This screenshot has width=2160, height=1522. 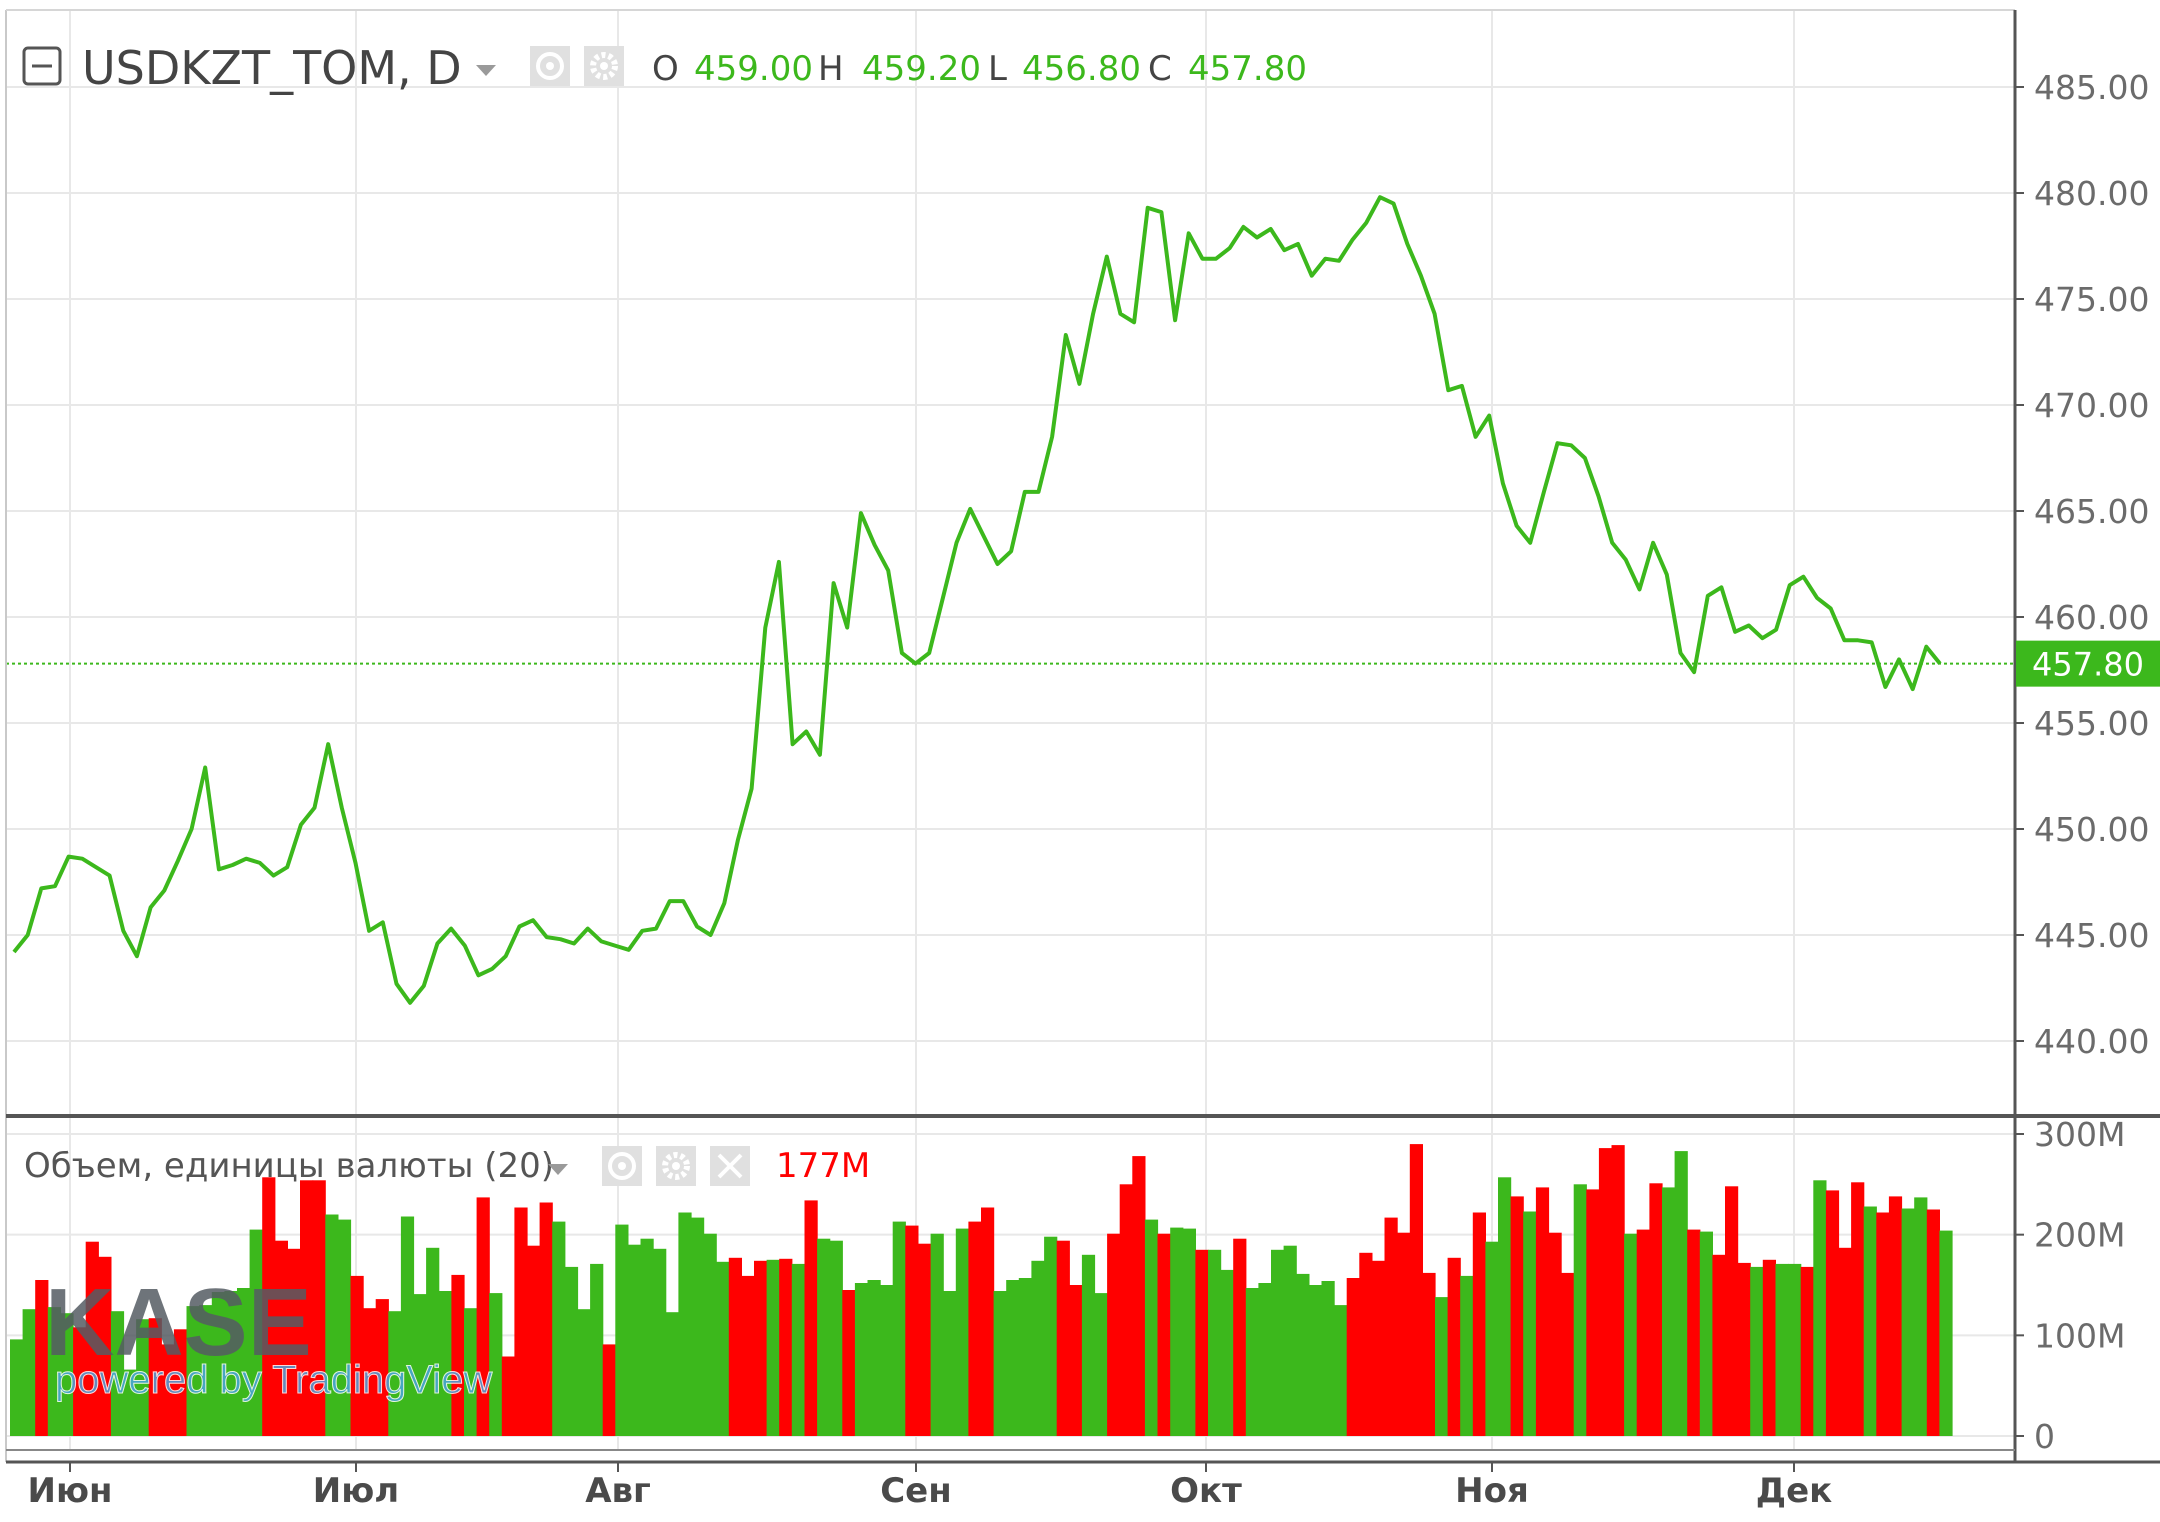 I want to click on price-tick-label: 475.00, so click(x=2091, y=299).